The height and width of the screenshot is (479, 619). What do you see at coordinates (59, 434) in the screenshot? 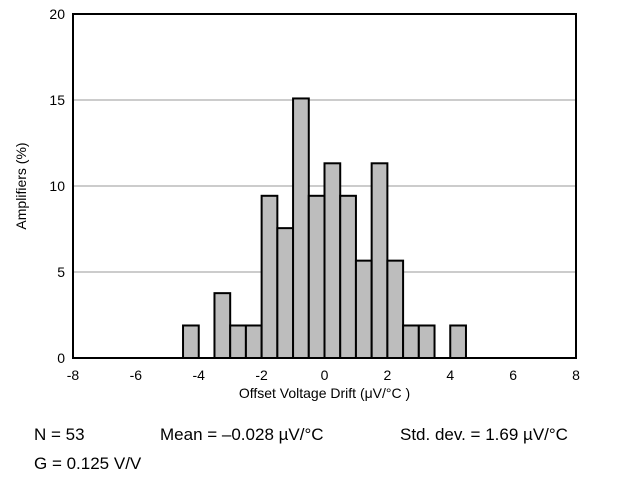
I see `stat-n: N = 53` at bounding box center [59, 434].